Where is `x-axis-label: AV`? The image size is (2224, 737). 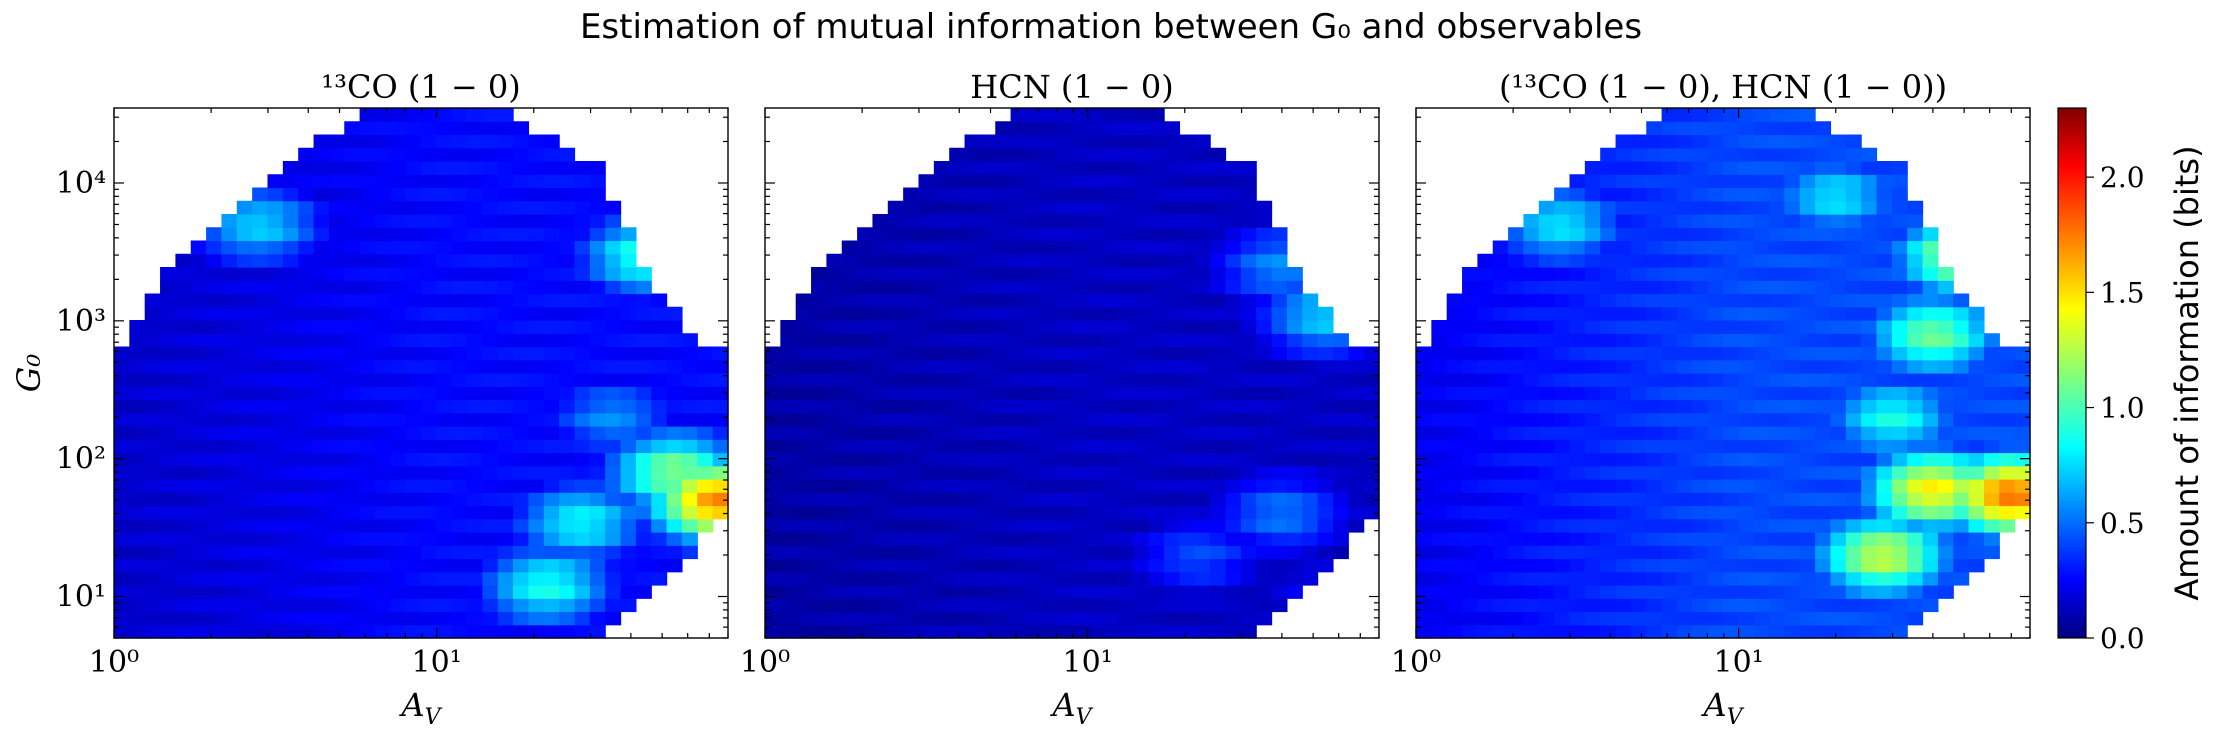
x-axis-label: AV is located at coordinates (1072, 708).